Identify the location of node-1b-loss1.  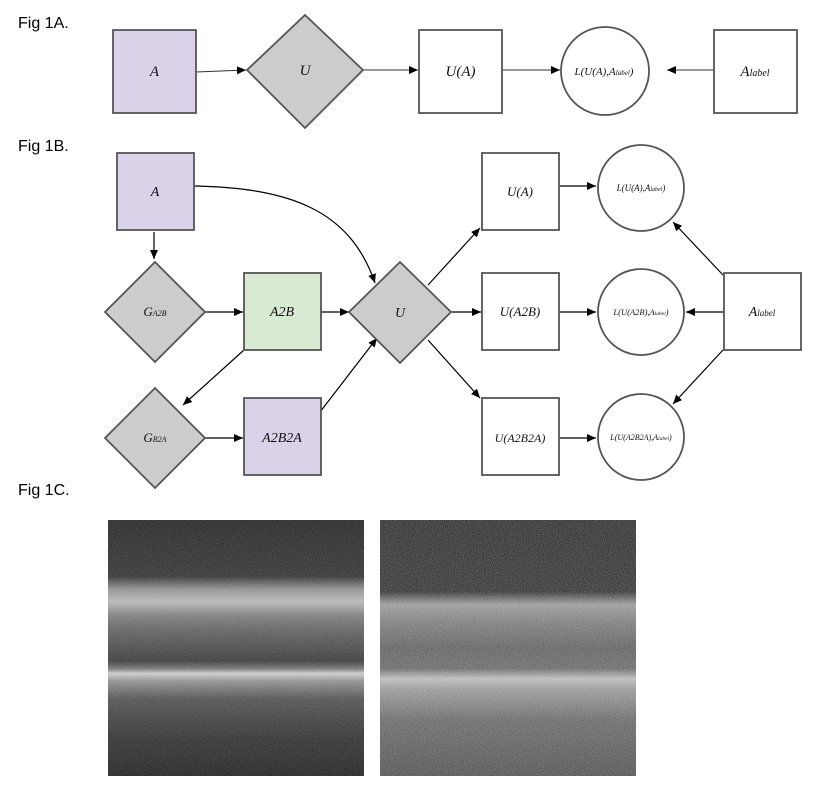
(641, 188).